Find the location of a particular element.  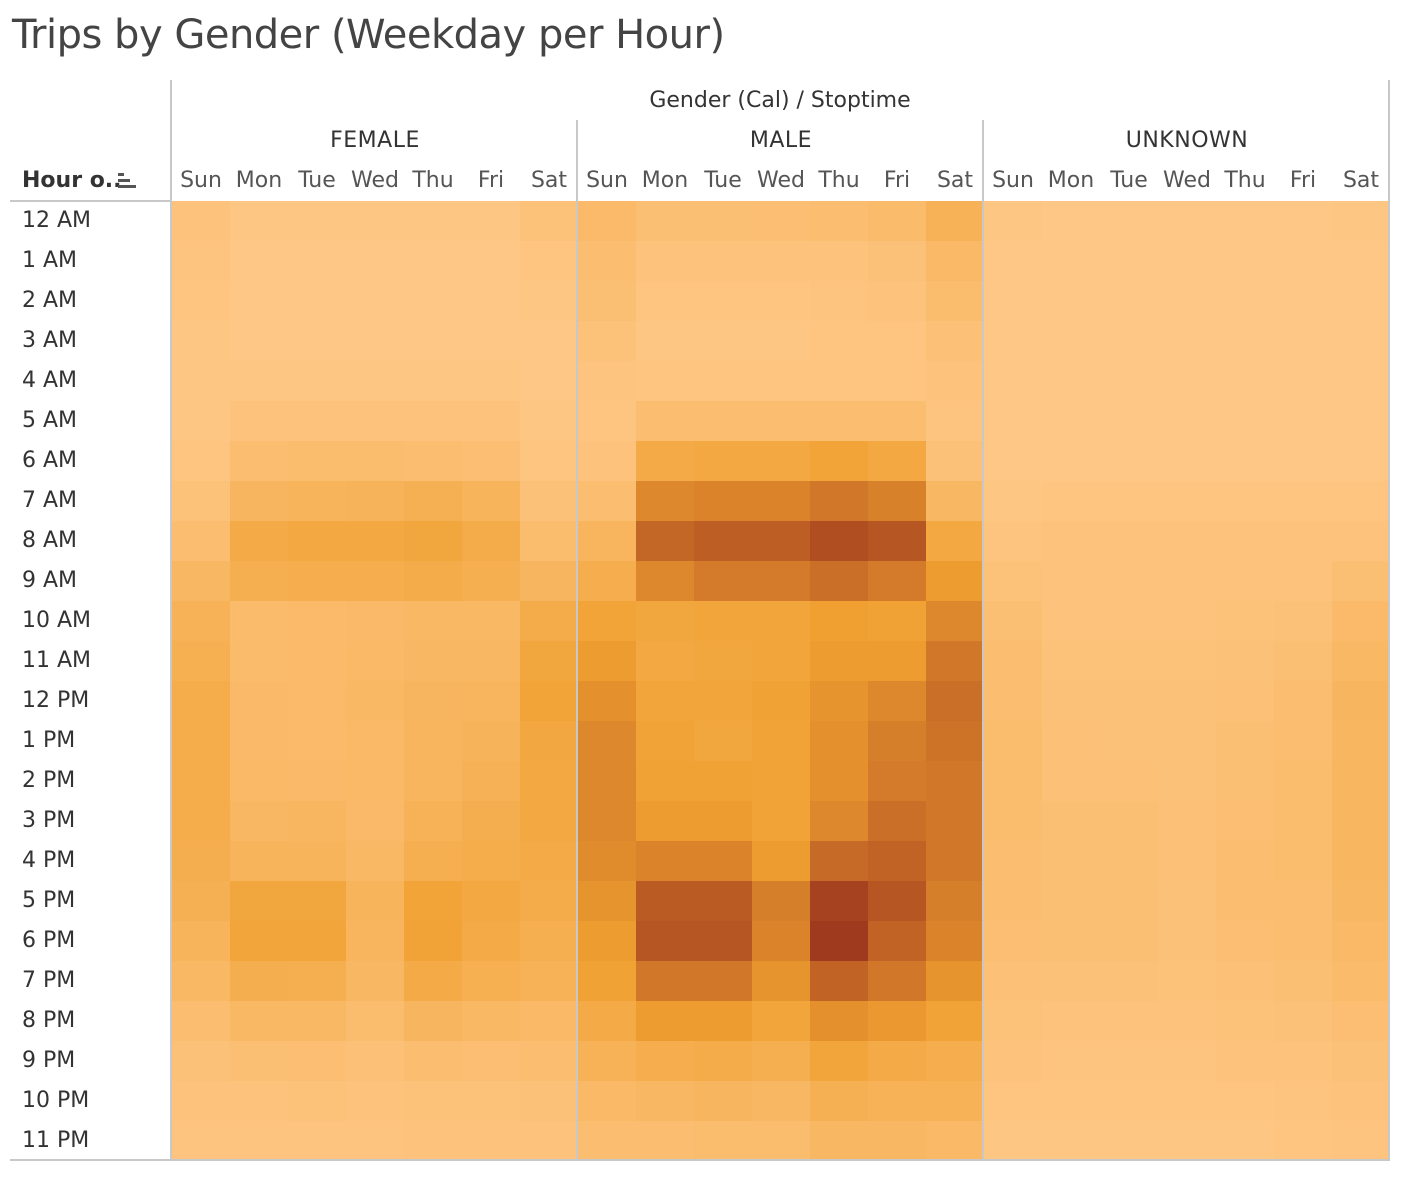

sort-descending-icon is located at coordinates (127, 181).